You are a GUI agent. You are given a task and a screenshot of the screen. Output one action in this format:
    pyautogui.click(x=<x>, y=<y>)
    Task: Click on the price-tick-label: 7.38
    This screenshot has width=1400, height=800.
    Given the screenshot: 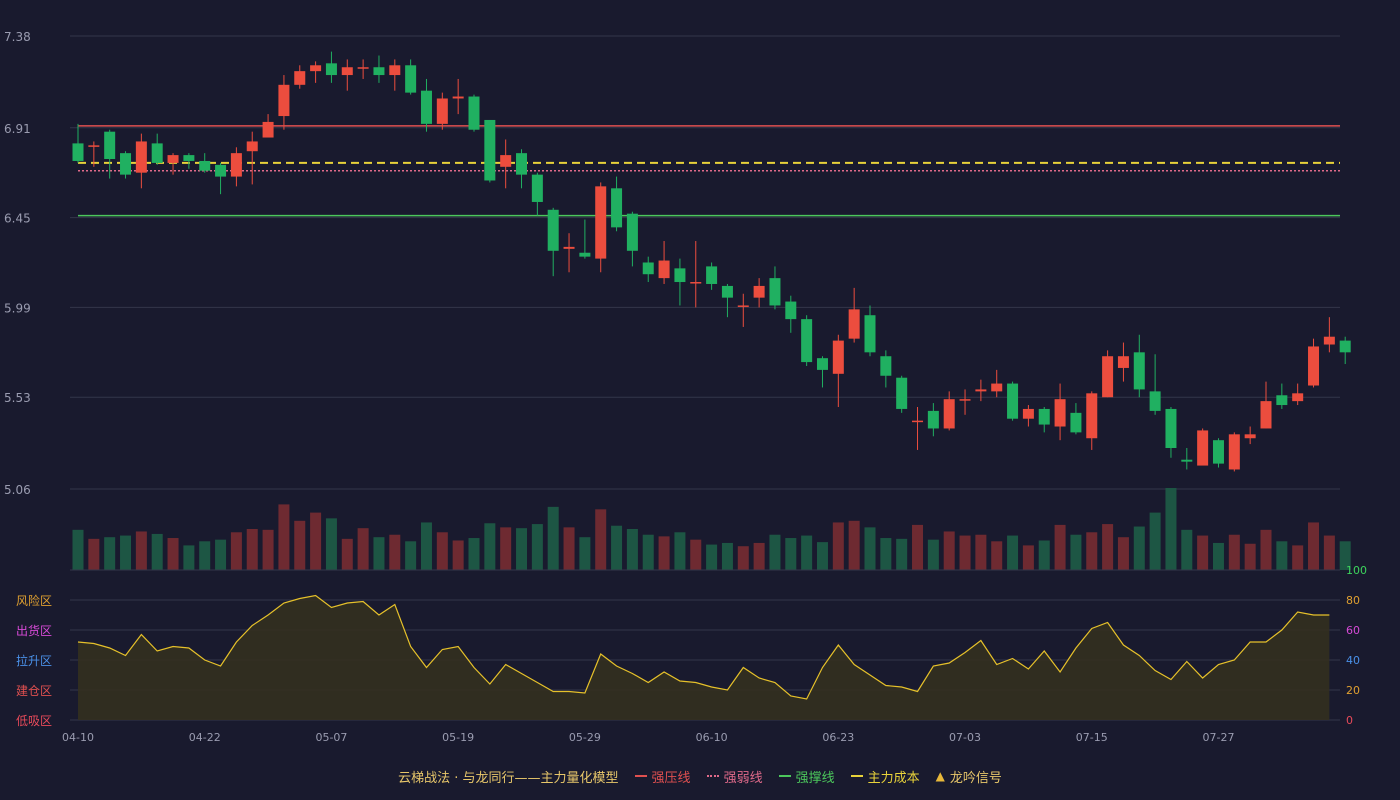 What is the action you would take?
    pyautogui.click(x=17, y=37)
    